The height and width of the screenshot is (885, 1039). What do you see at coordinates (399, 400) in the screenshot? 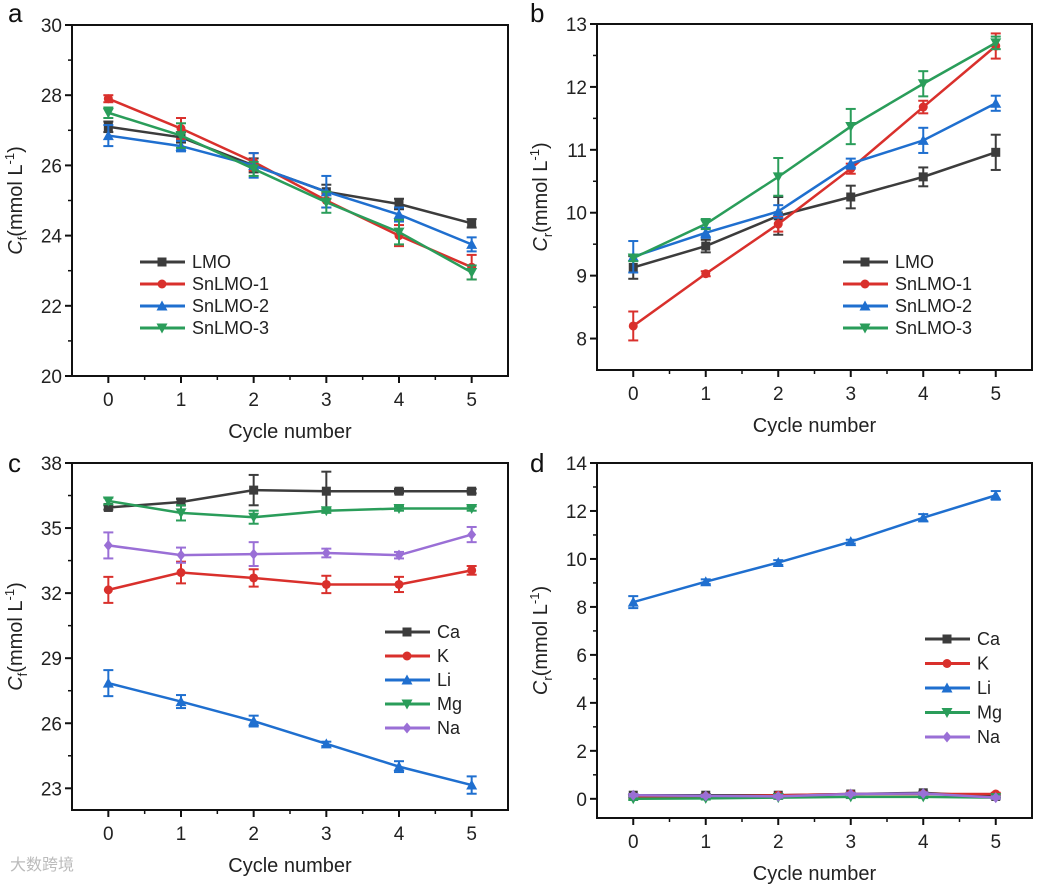
I see `x-tick-label: 4` at bounding box center [399, 400].